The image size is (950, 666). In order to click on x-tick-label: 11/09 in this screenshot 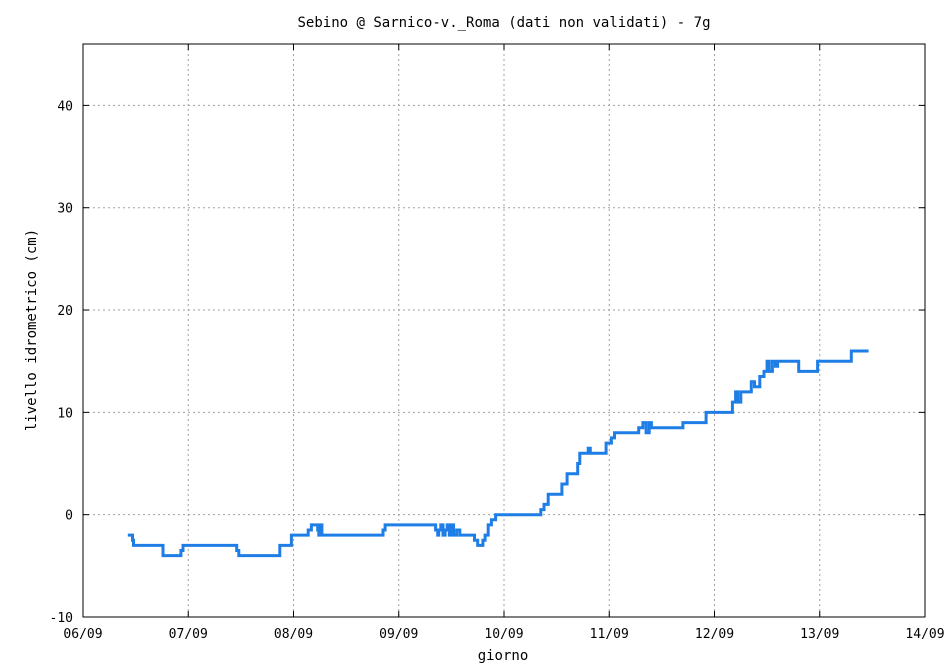, I will do `click(609, 634)`.